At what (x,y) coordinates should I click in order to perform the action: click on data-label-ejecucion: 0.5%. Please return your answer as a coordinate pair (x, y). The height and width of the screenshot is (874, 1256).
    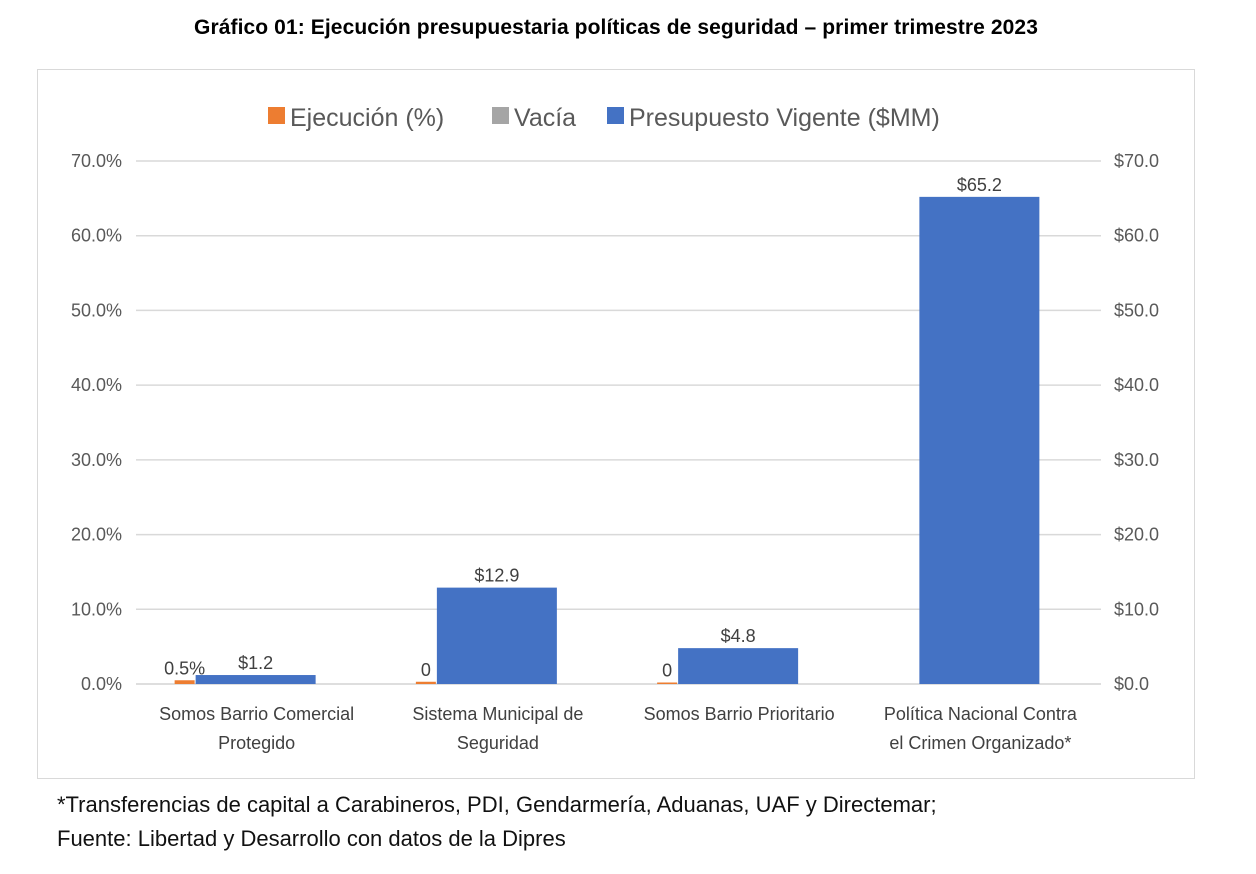
    Looking at the image, I should click on (184, 668).